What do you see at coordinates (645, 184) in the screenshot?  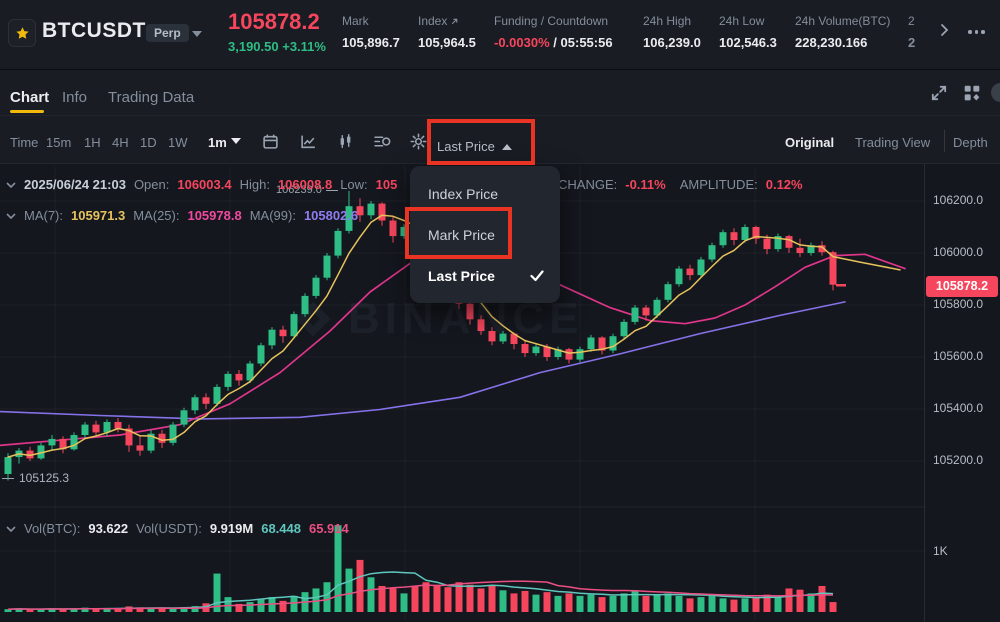 I see `change-value: -0.11%` at bounding box center [645, 184].